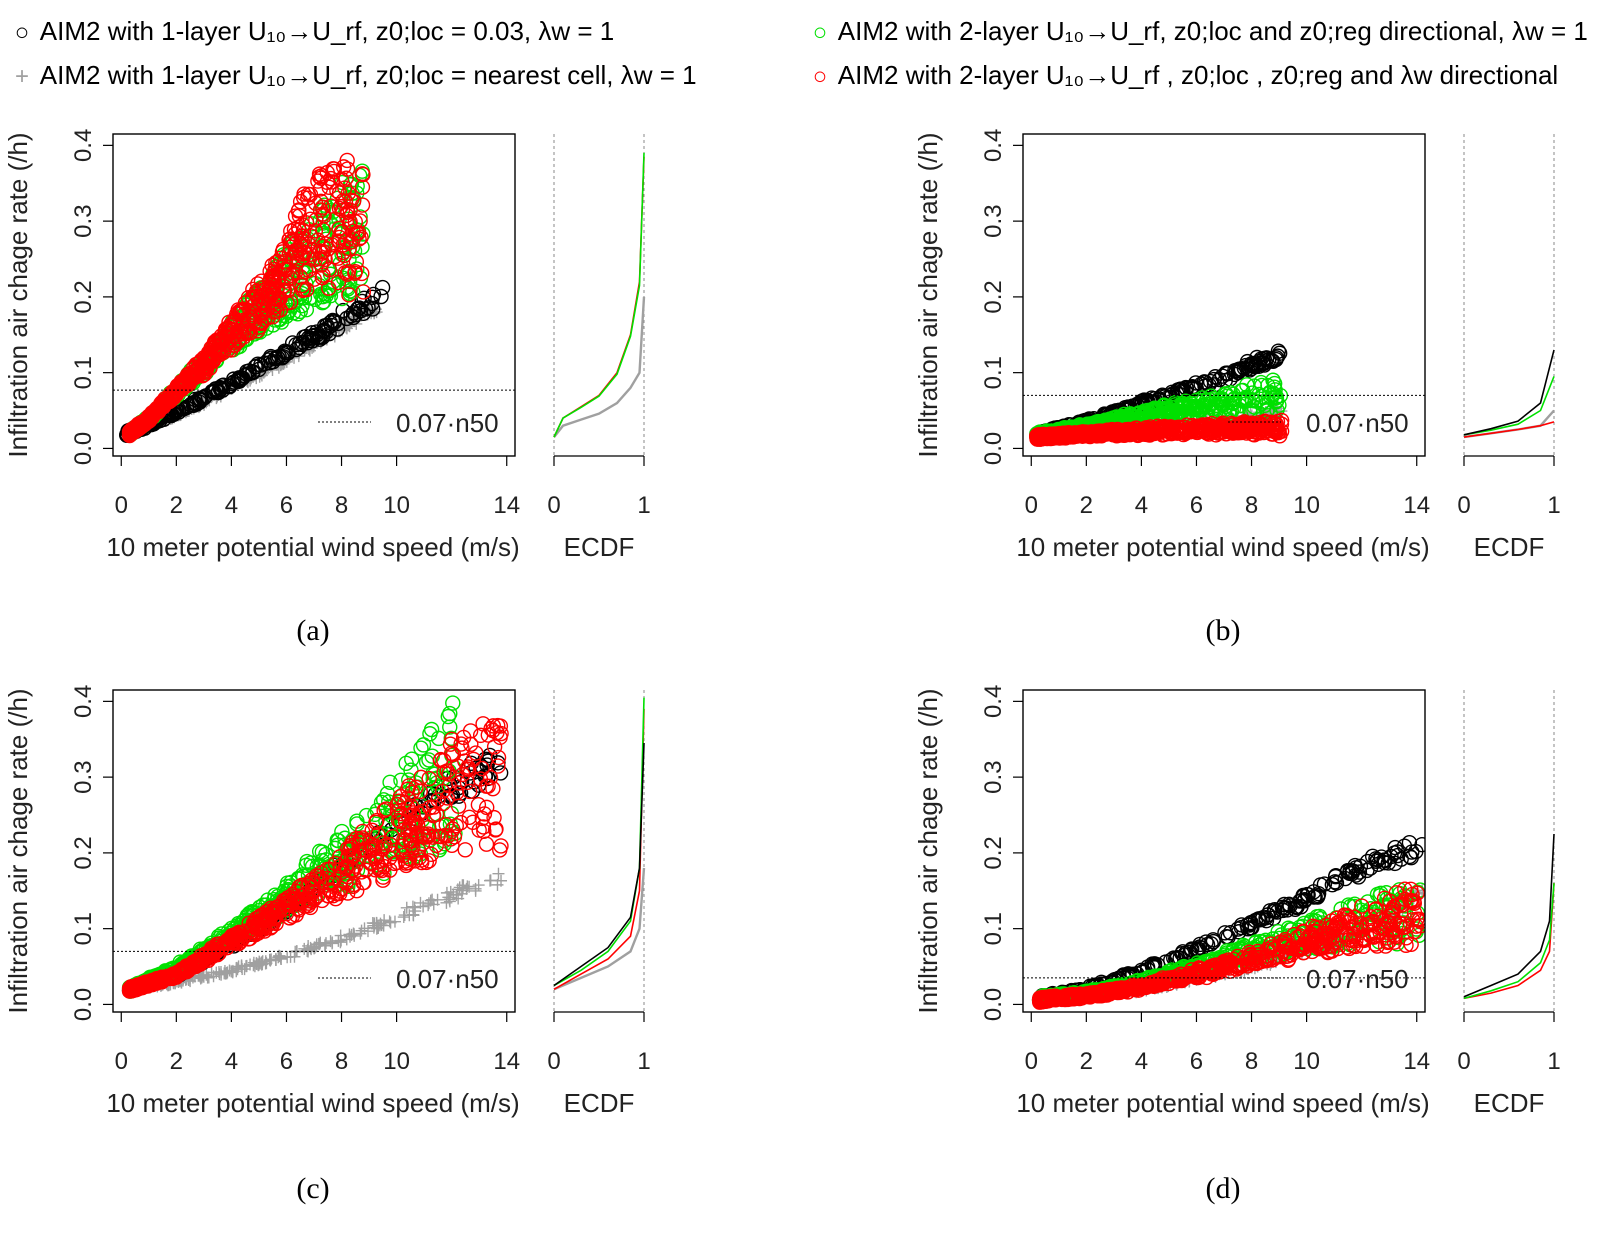 The width and height of the screenshot is (1609, 1242). I want to click on series-red, so click(1159, 429).